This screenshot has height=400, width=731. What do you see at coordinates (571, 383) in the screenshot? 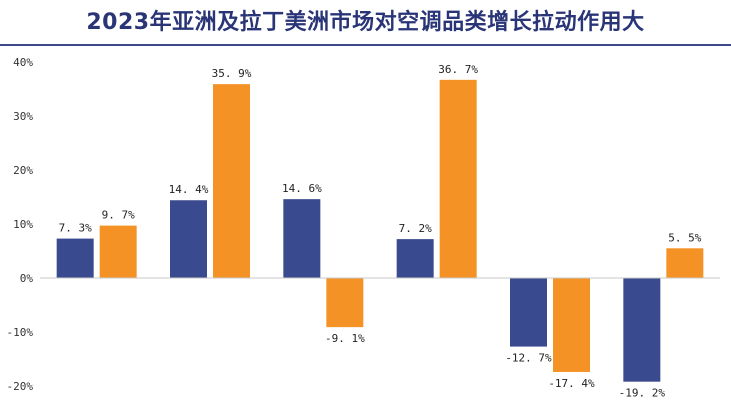
I see `data-label: -17. 4%` at bounding box center [571, 383].